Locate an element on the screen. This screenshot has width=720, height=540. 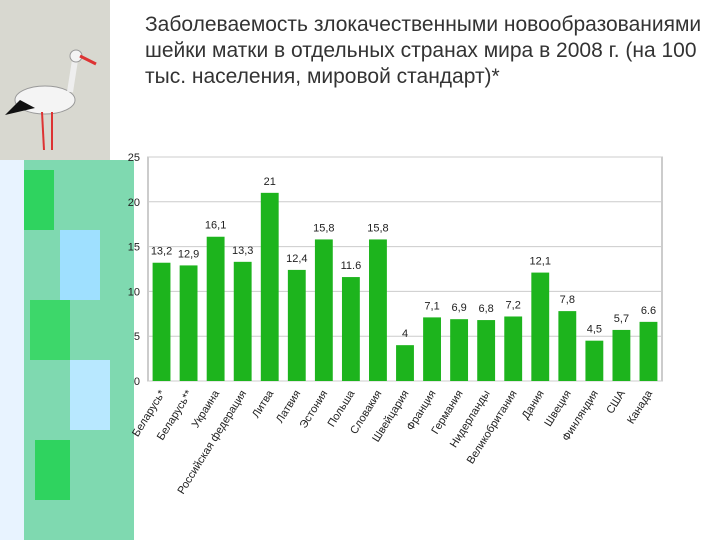
value-label: 6,9 is located at coordinates (458, 308).